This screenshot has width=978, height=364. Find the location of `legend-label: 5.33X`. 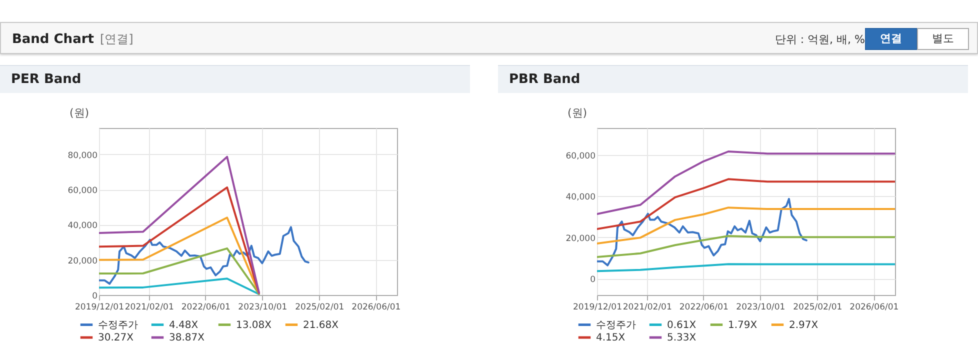

legend-label: 5.33X is located at coordinates (681, 338).